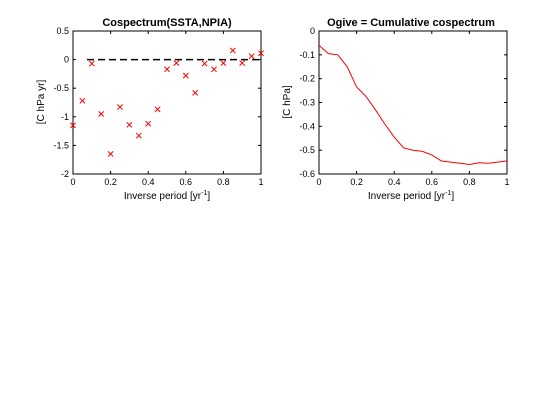  I want to click on ogive-x-tick-label: 0.8, so click(469, 182).